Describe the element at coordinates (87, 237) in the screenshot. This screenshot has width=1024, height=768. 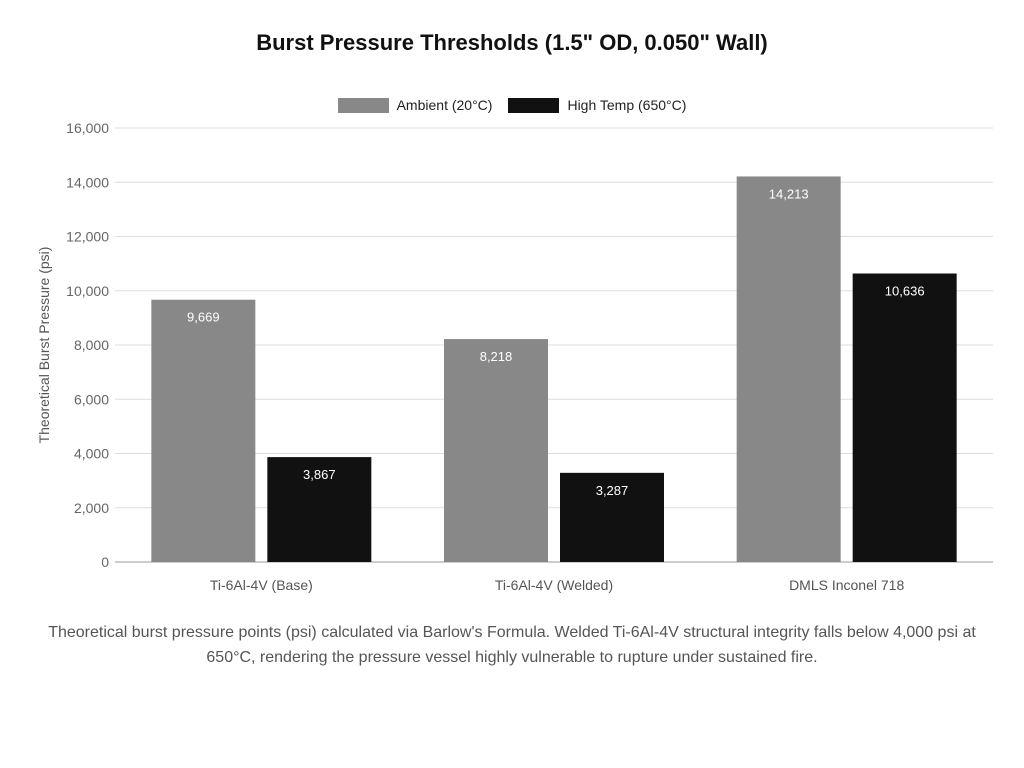
I see `y-tick-label: 12,000` at that location.